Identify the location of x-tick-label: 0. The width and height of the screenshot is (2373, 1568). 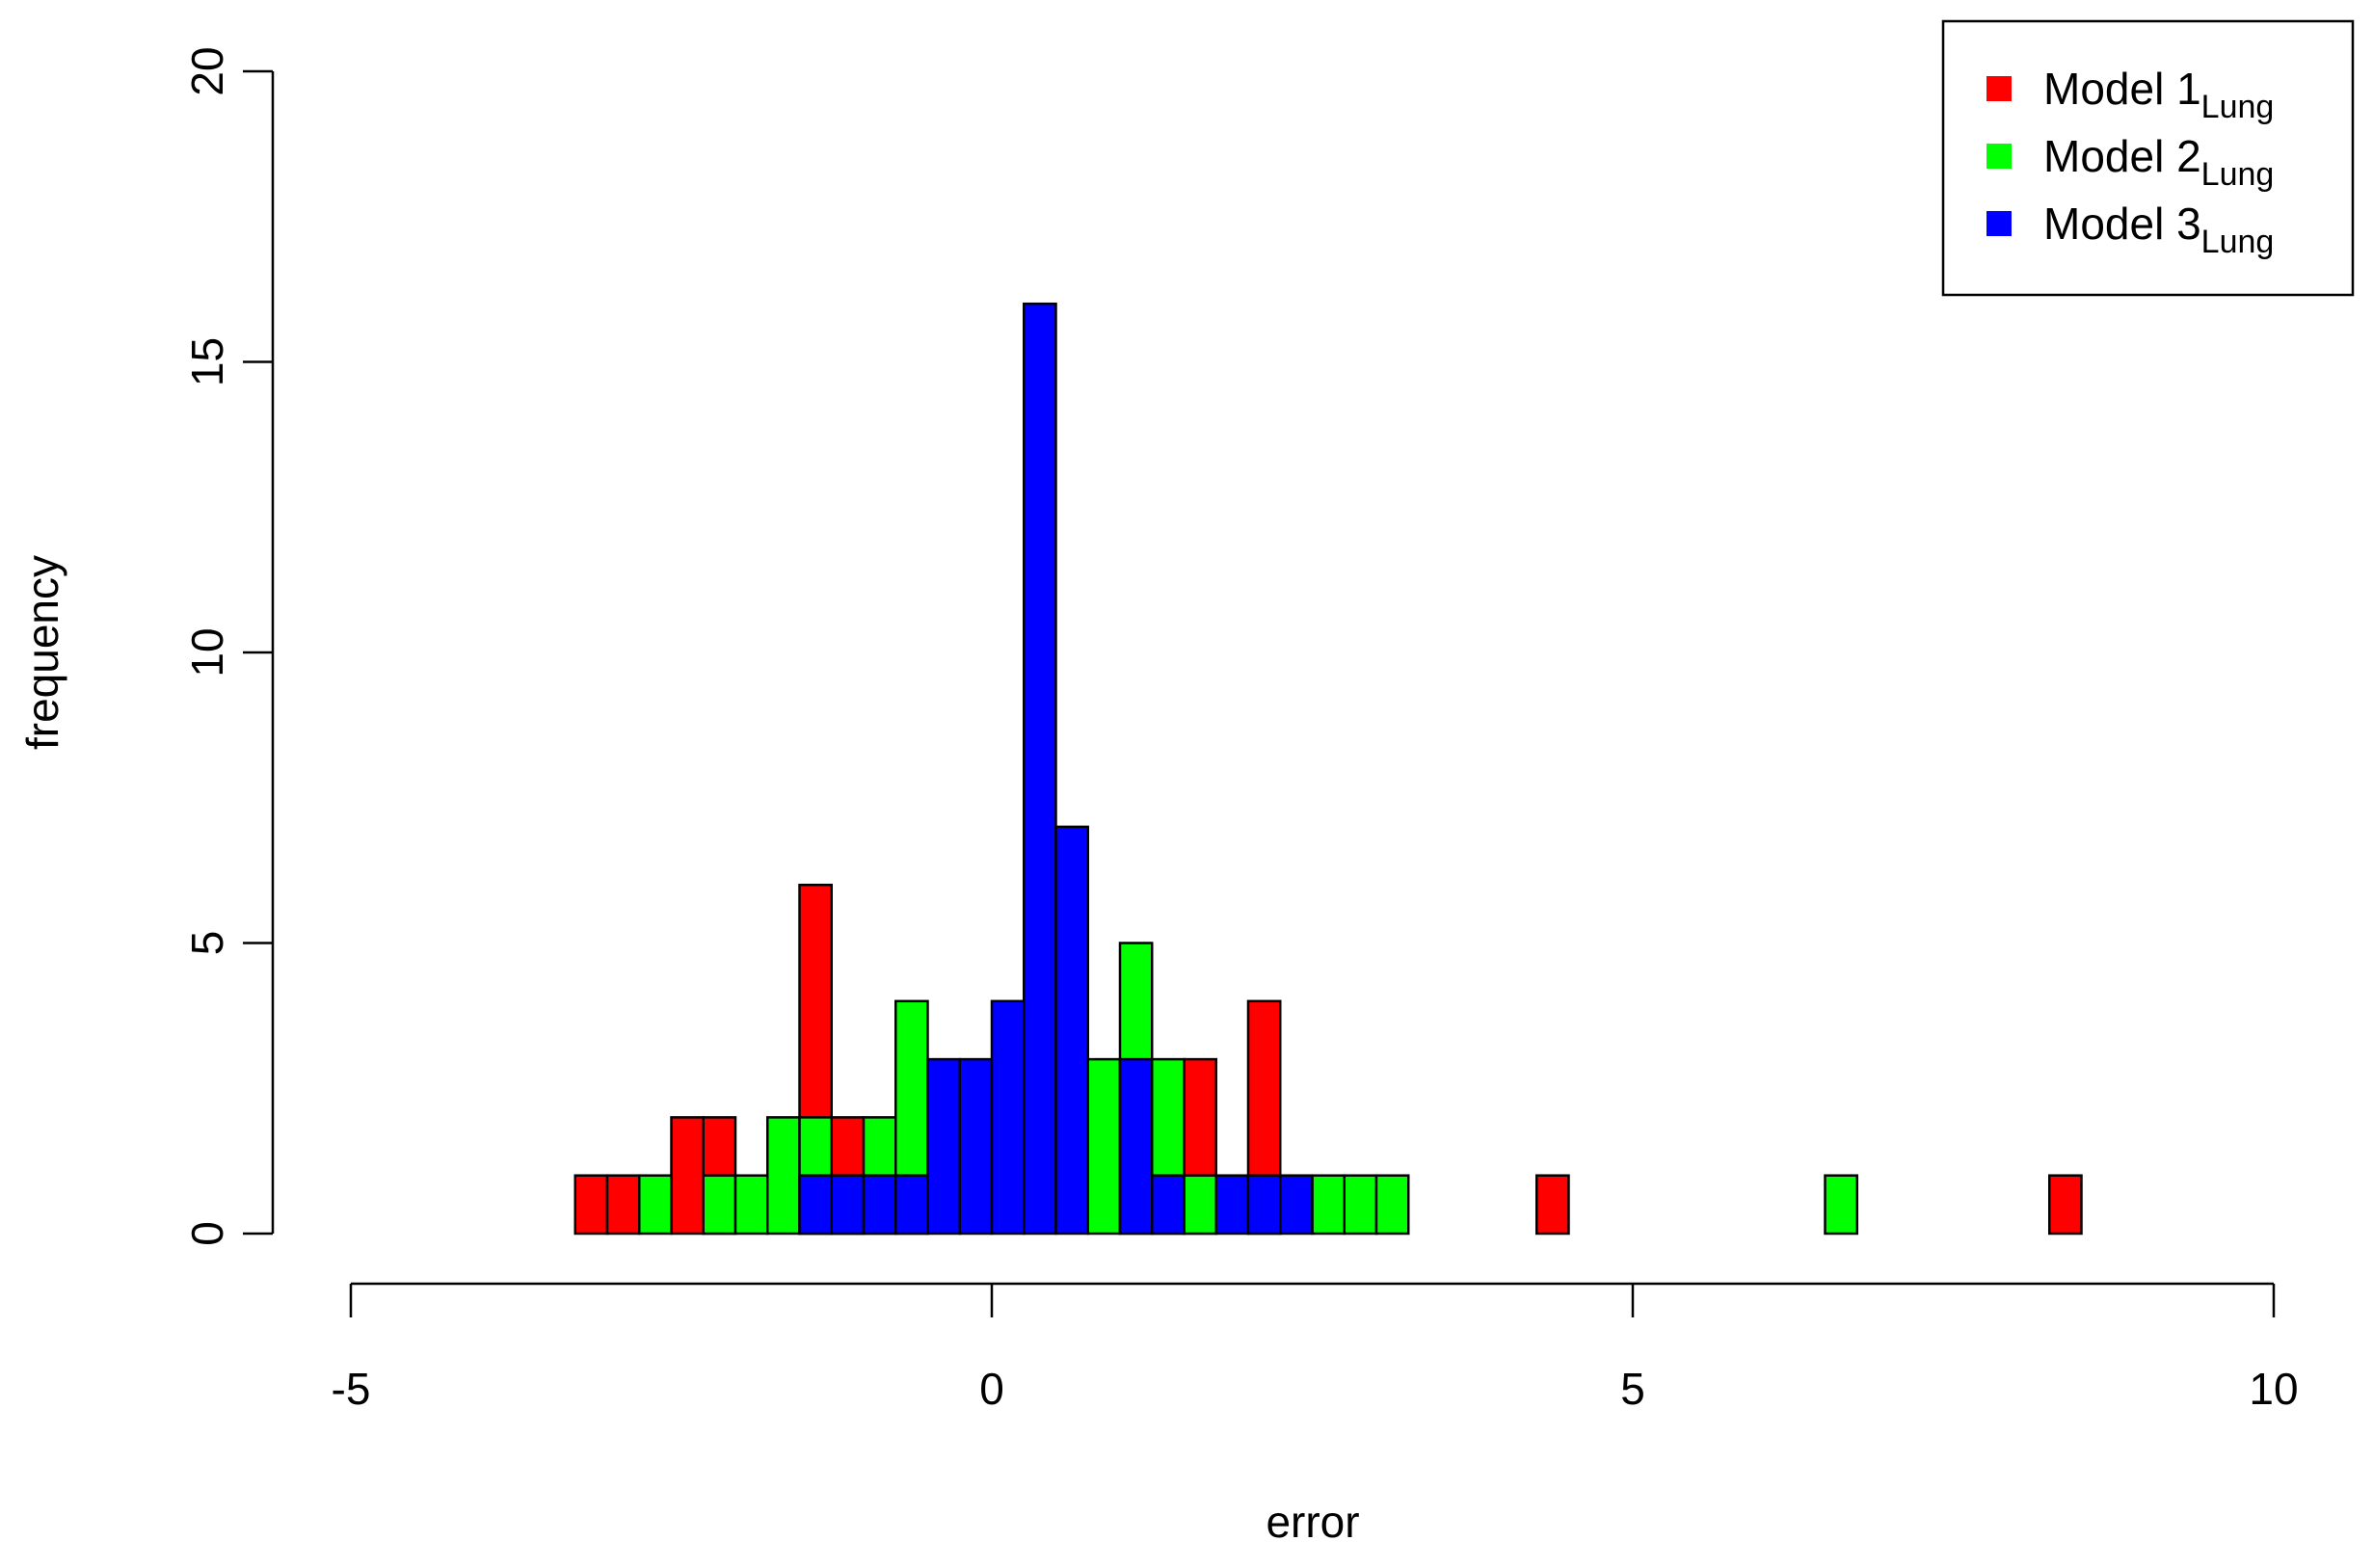
(992, 1389).